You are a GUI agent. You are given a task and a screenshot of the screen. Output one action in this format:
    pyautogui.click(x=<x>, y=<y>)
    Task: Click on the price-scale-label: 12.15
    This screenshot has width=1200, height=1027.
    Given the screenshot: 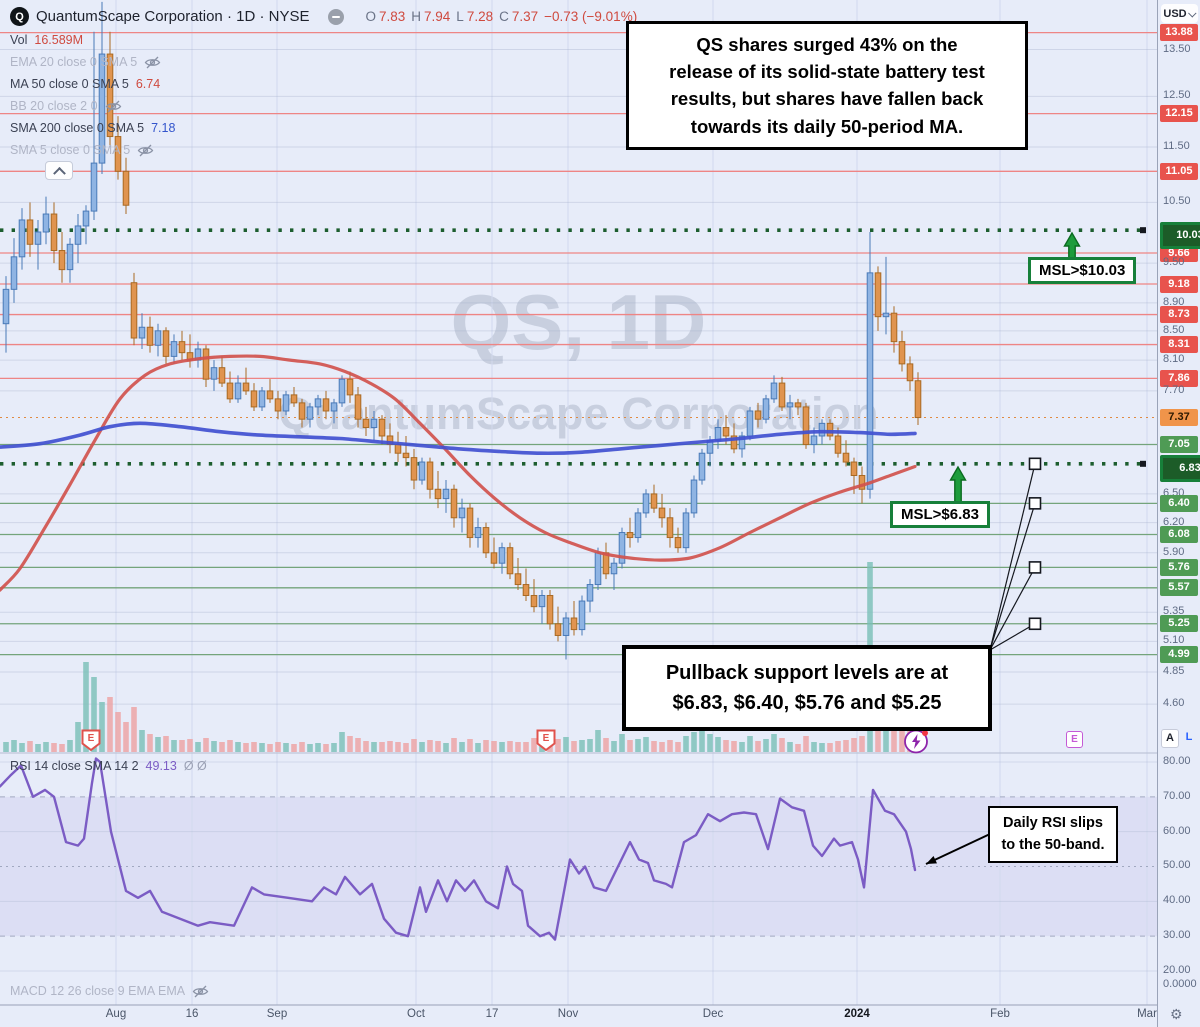 What is the action you would take?
    pyautogui.click(x=1179, y=114)
    